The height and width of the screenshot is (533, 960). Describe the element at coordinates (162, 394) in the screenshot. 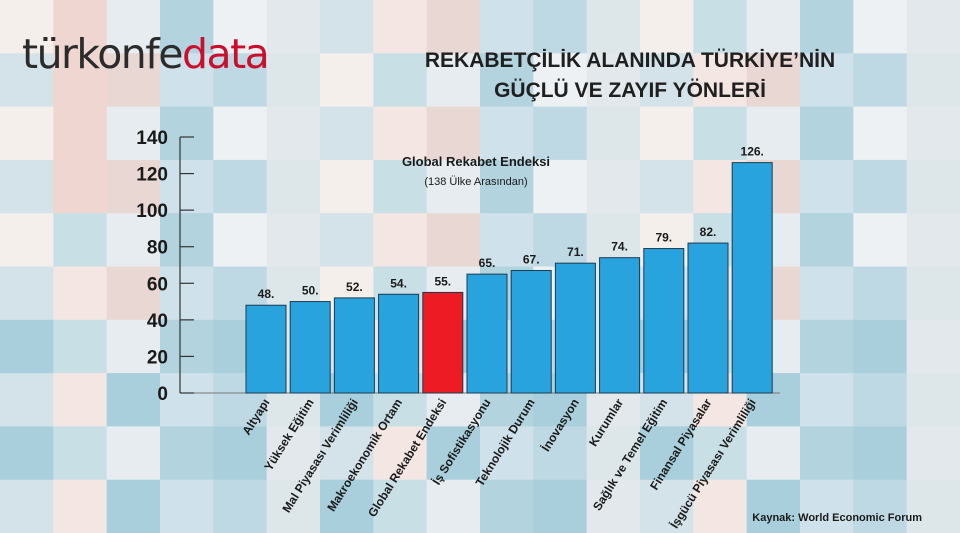

I see `y-tick-label: 0` at that location.